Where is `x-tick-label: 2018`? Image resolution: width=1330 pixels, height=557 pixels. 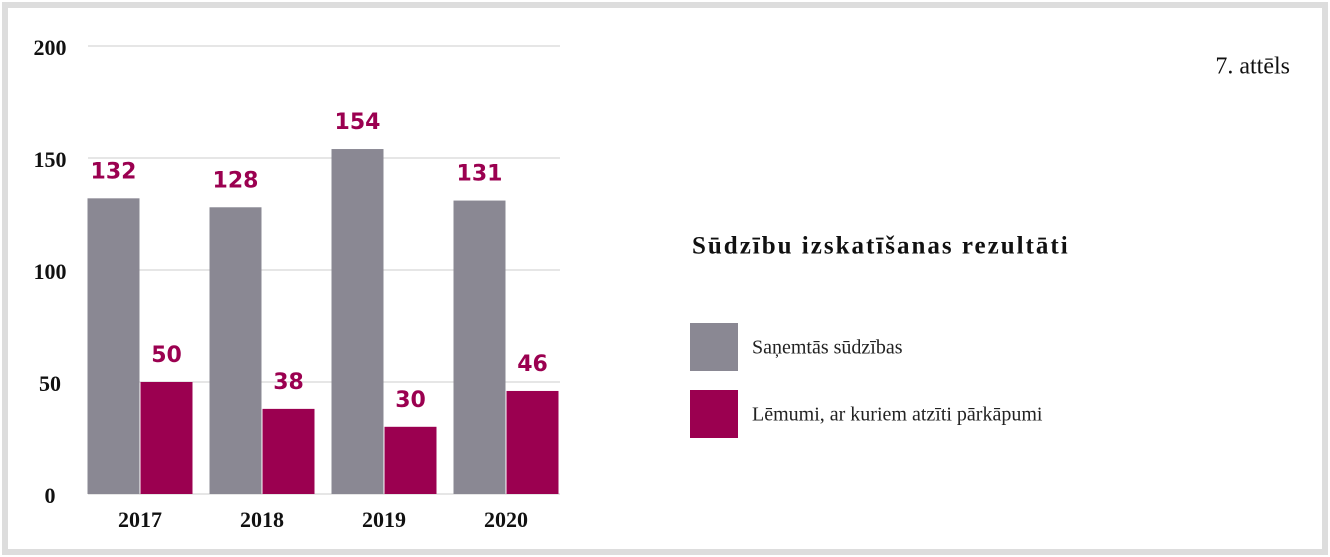 x-tick-label: 2018 is located at coordinates (262, 519).